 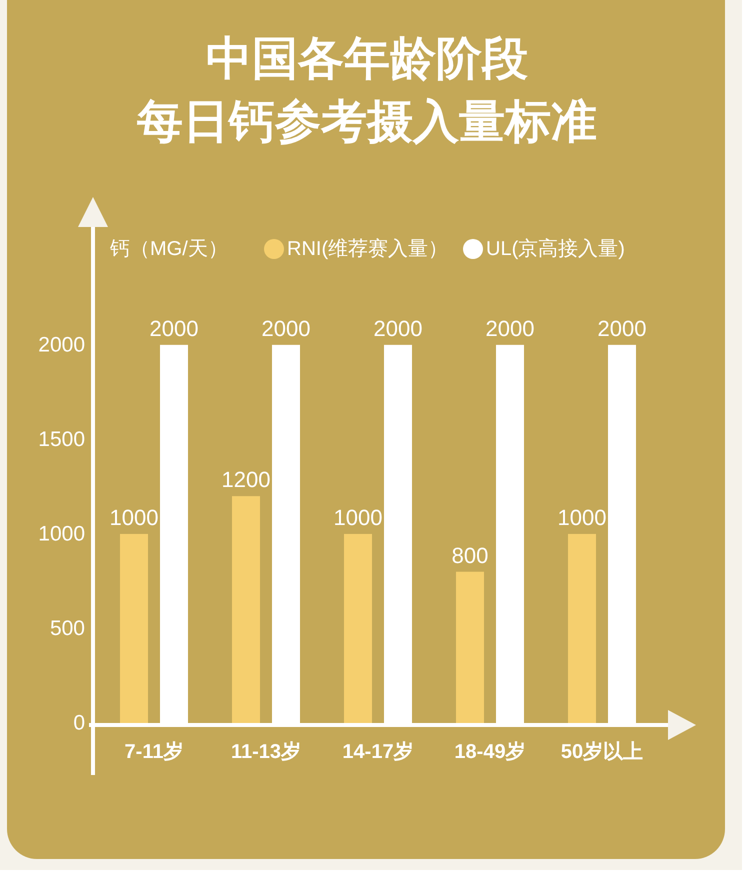 I want to click on x-tick-label: 18-49岁, so click(x=490, y=752).